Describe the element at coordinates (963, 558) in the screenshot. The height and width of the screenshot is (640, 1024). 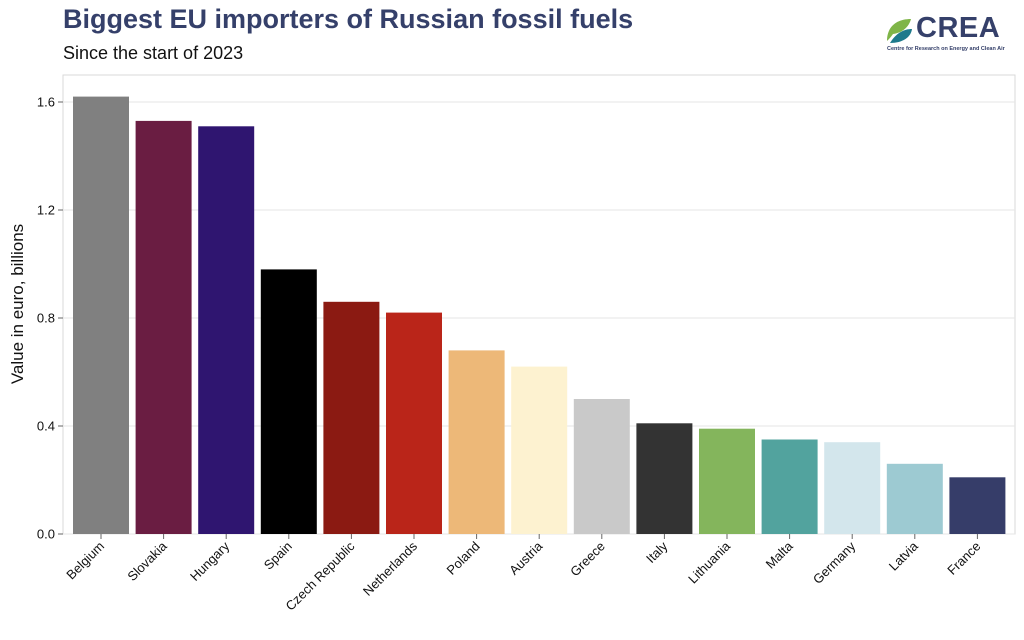
I see `x-tick-label: France` at that location.